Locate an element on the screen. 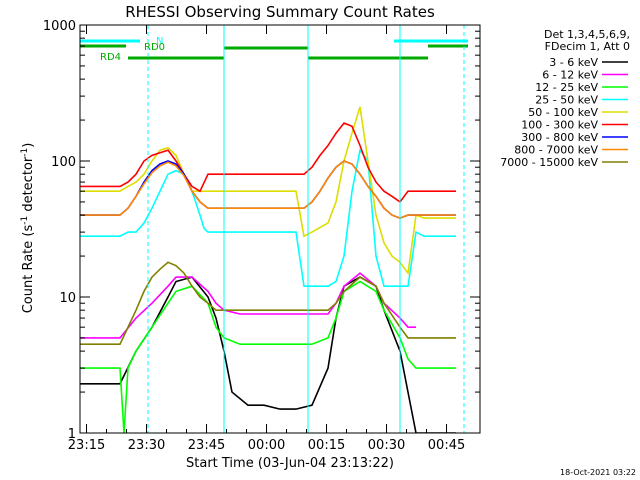 This screenshot has width=640, height=480. y-tick-label-1: 1 is located at coordinates (72, 434).